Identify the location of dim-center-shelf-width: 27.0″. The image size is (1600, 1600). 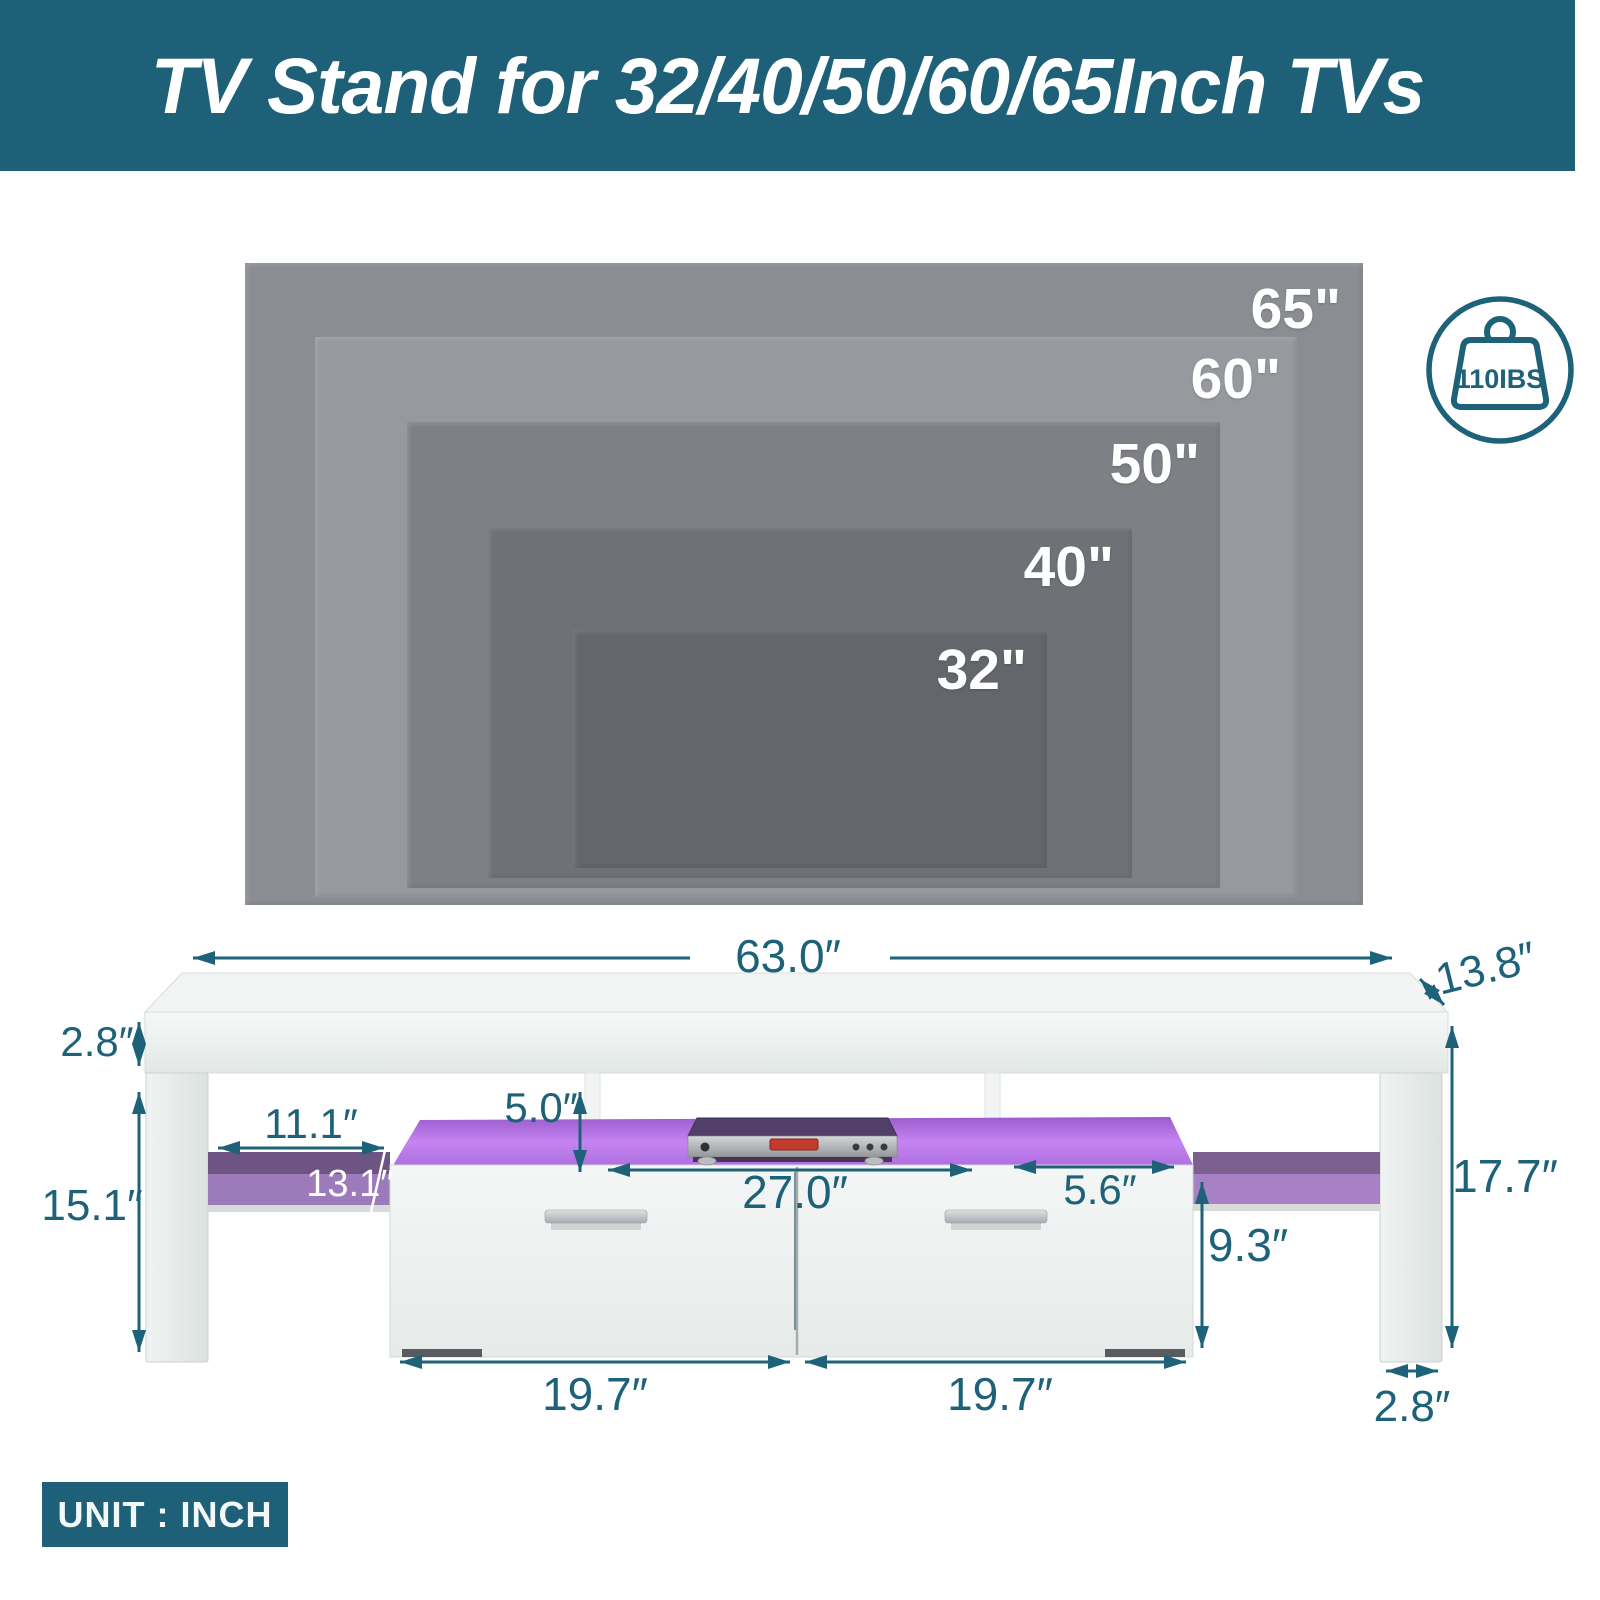
(795, 1192).